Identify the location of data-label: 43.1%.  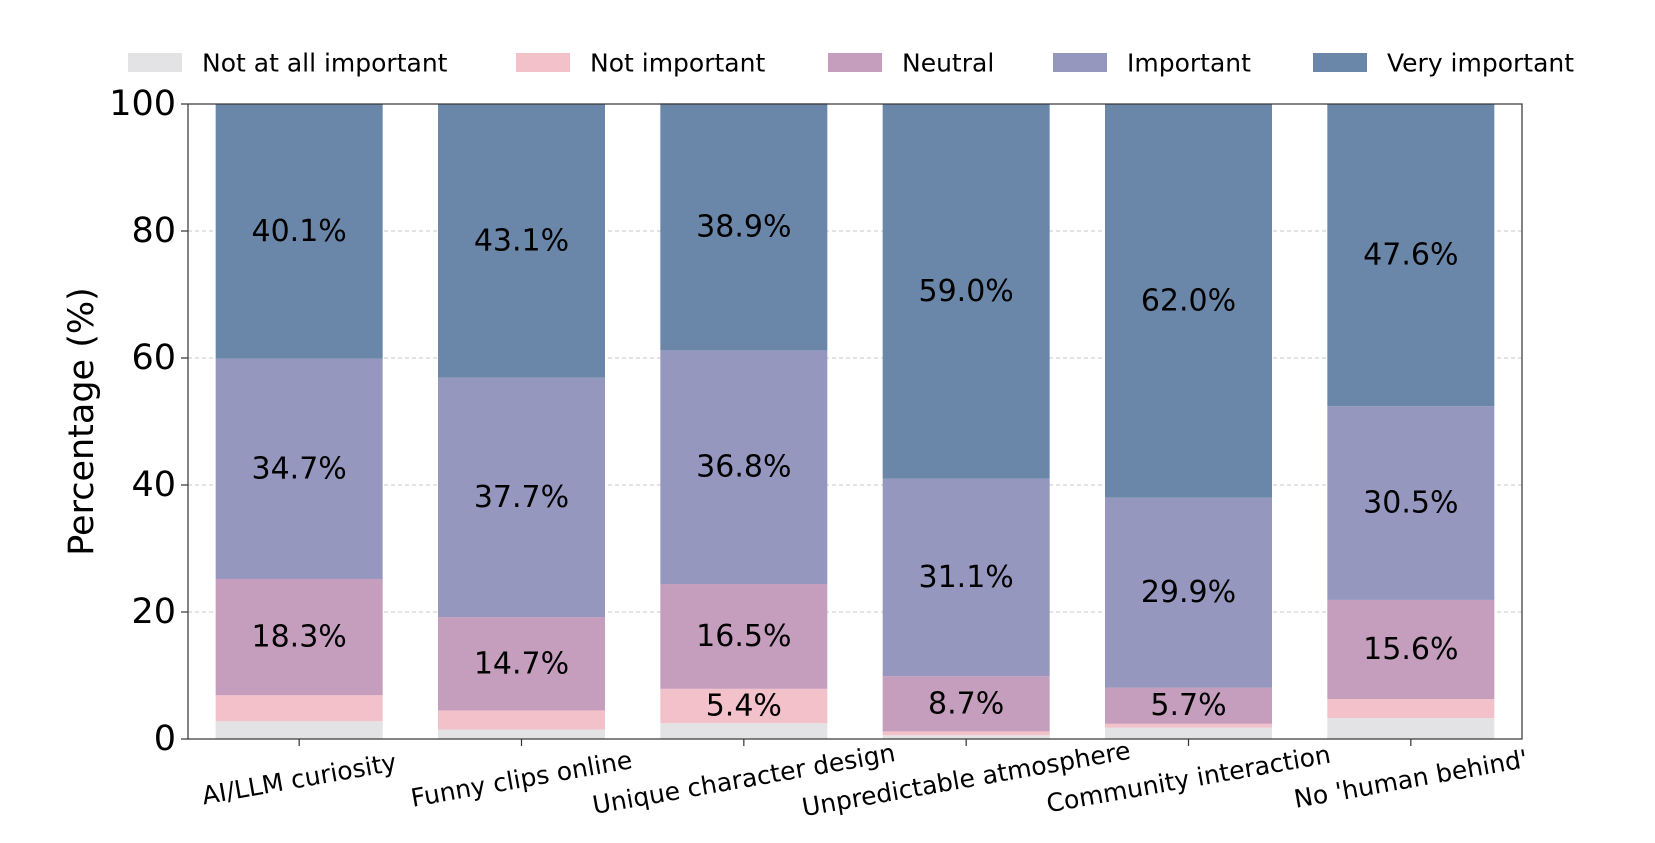
(521, 240).